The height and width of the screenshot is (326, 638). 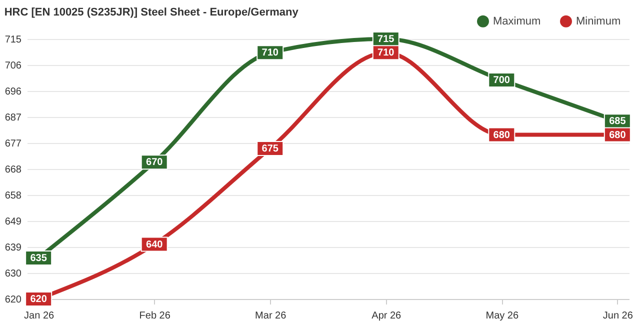 What do you see at coordinates (13, 40) in the screenshot?
I see `y-tick-label: 715` at bounding box center [13, 40].